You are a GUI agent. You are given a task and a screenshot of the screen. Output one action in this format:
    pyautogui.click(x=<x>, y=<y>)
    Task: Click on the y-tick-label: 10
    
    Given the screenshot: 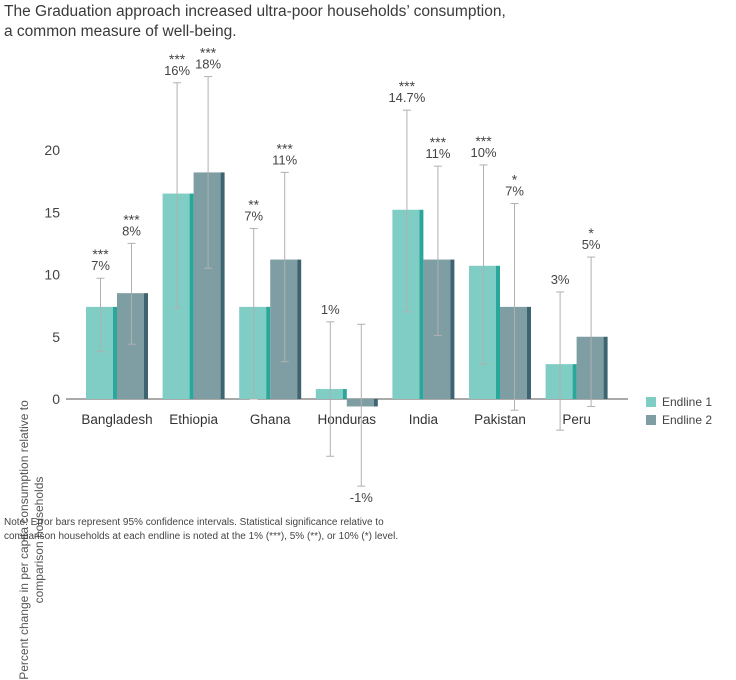 What is the action you would take?
    pyautogui.click(x=52, y=275)
    